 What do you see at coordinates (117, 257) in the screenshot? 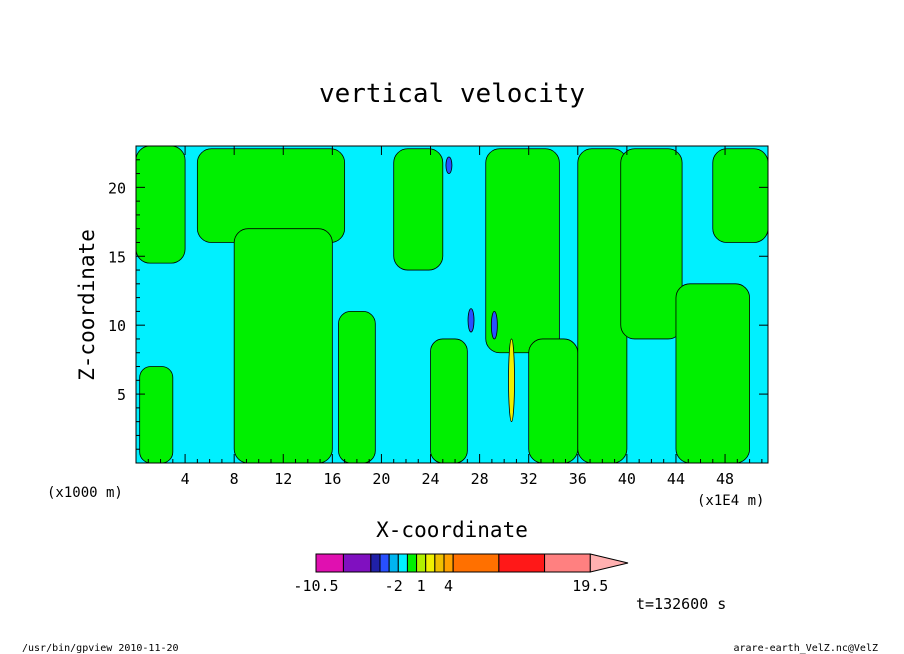
I see `y-tick-label: 15` at bounding box center [117, 257].